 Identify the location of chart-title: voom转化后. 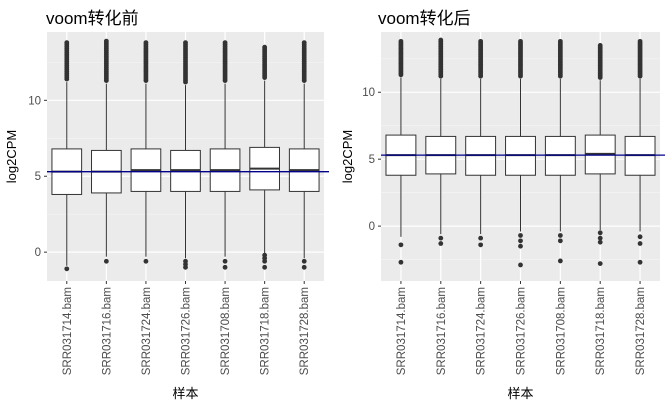
(424, 18).